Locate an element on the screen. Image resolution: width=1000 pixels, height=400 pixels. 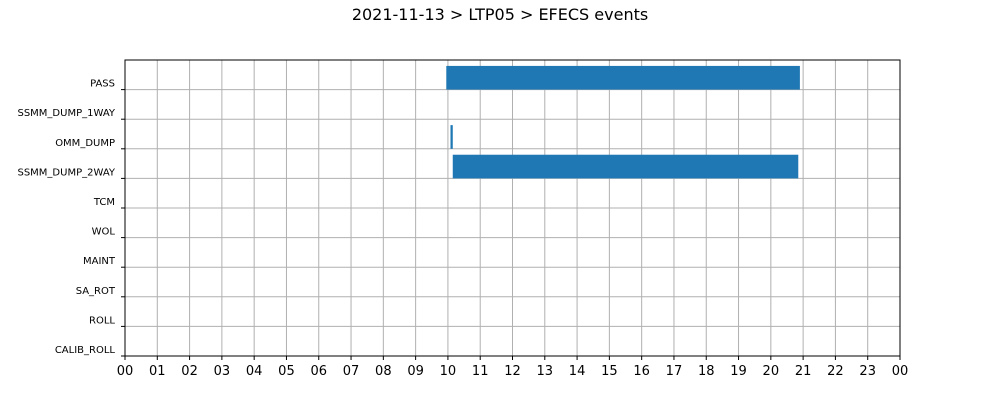
x-tick-label: 09 is located at coordinates (415, 371).